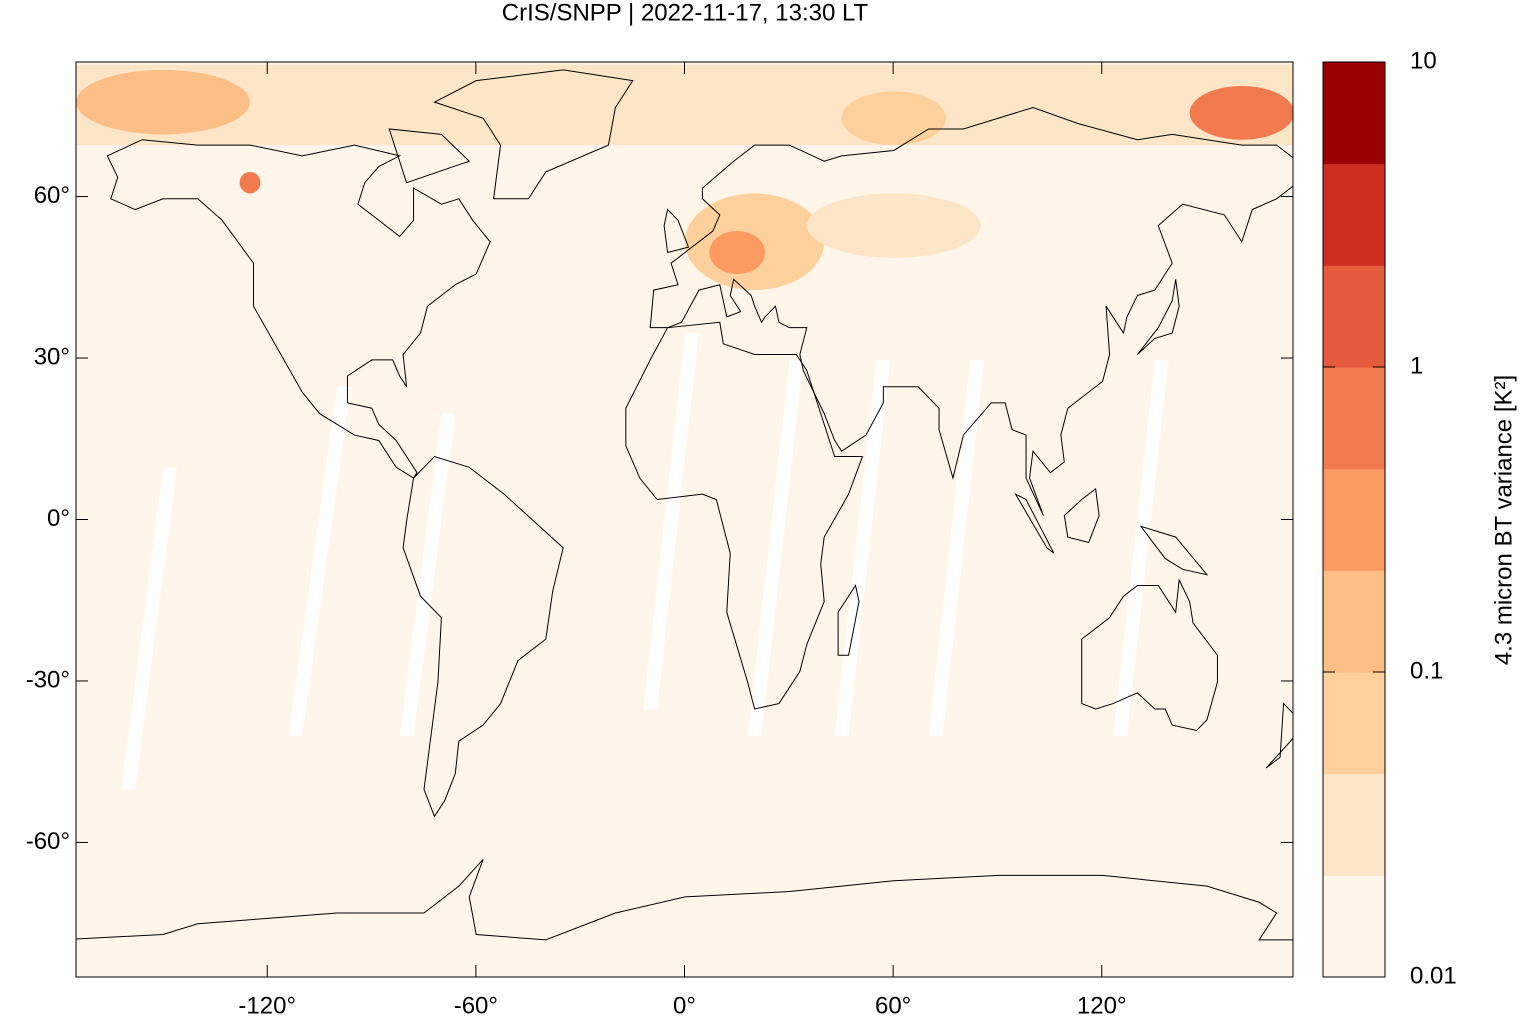  What do you see at coordinates (1426, 670) in the screenshot?
I see `colorbar-tick-label: 0.1` at bounding box center [1426, 670].